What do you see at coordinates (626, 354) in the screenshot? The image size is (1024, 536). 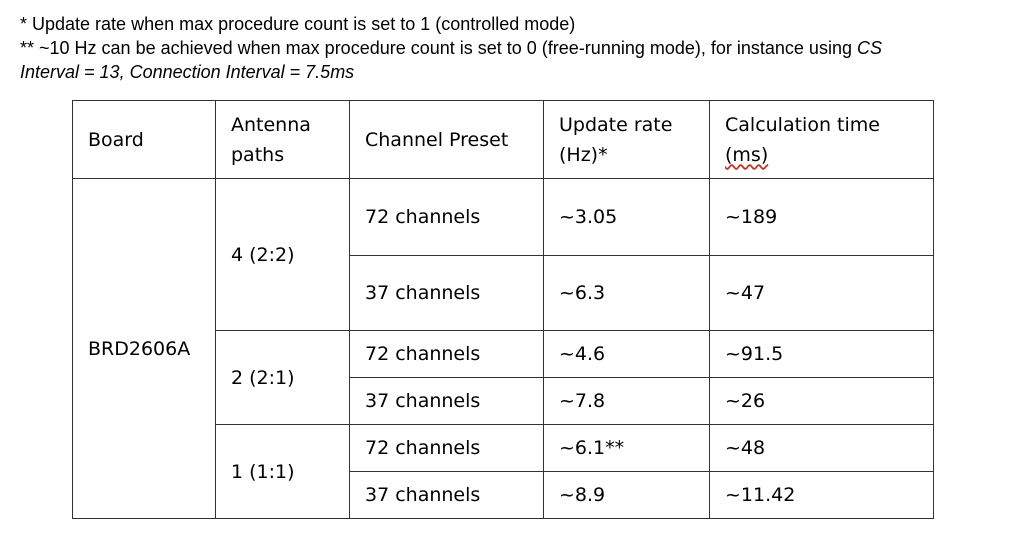 I see `rate-cell: ~4.6` at bounding box center [626, 354].